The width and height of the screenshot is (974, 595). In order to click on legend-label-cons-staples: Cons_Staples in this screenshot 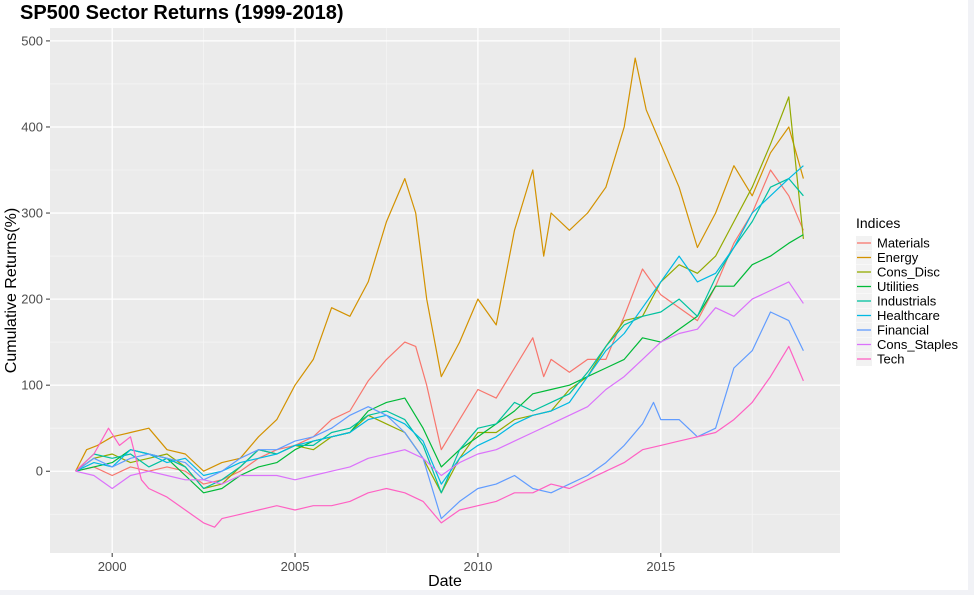, I will do `click(917, 344)`.